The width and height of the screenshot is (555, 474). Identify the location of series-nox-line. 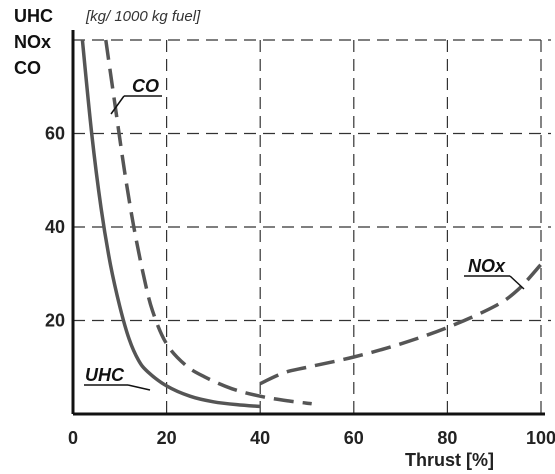
(401, 324).